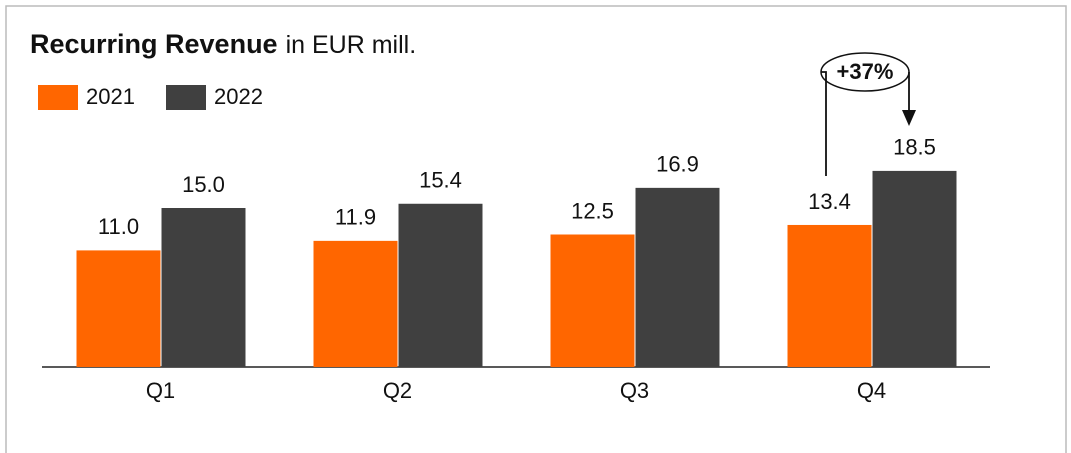  What do you see at coordinates (909, 118) in the screenshot?
I see `arrow-head` at bounding box center [909, 118].